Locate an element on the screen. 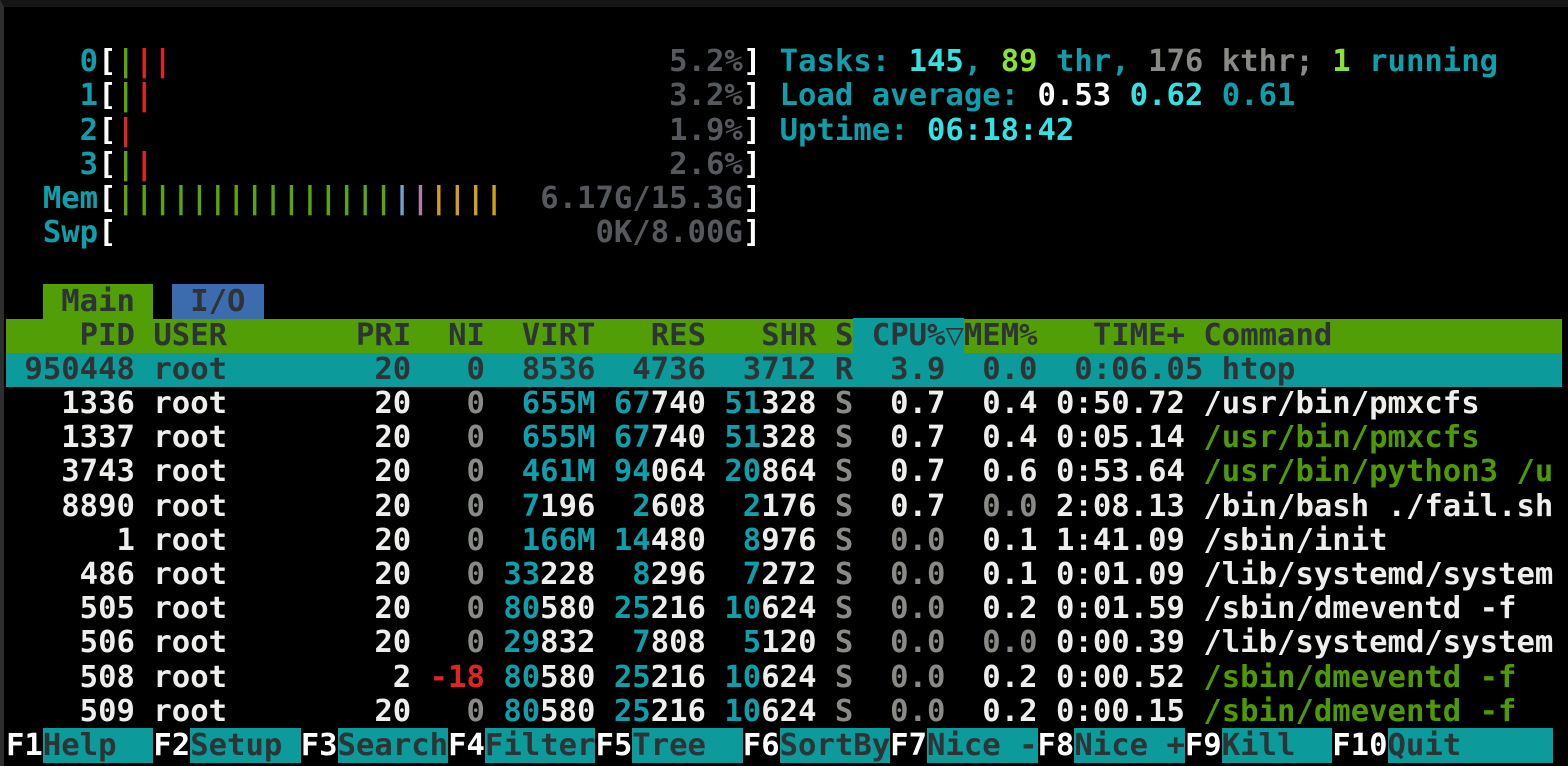 The width and height of the screenshot is (1568, 766). text-segment: 29 is located at coordinates (522, 643).